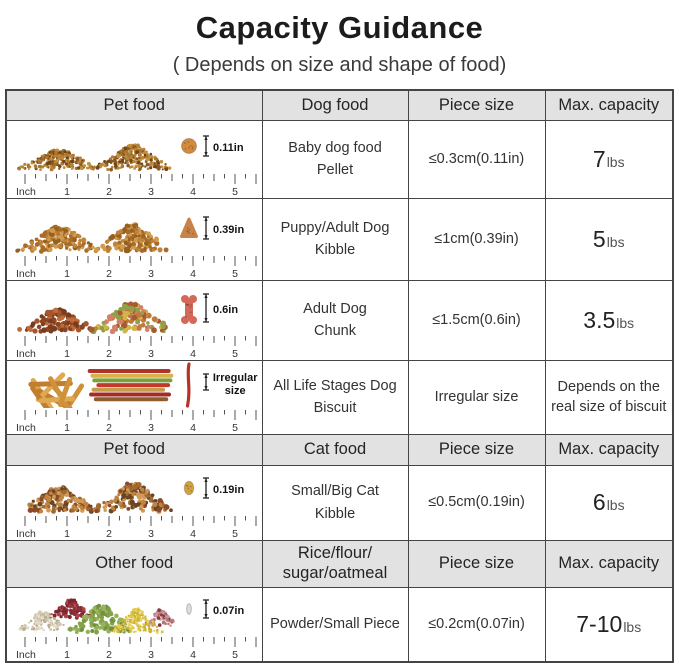  I want to click on page-title: Capacity Guidance, so click(339, 27).